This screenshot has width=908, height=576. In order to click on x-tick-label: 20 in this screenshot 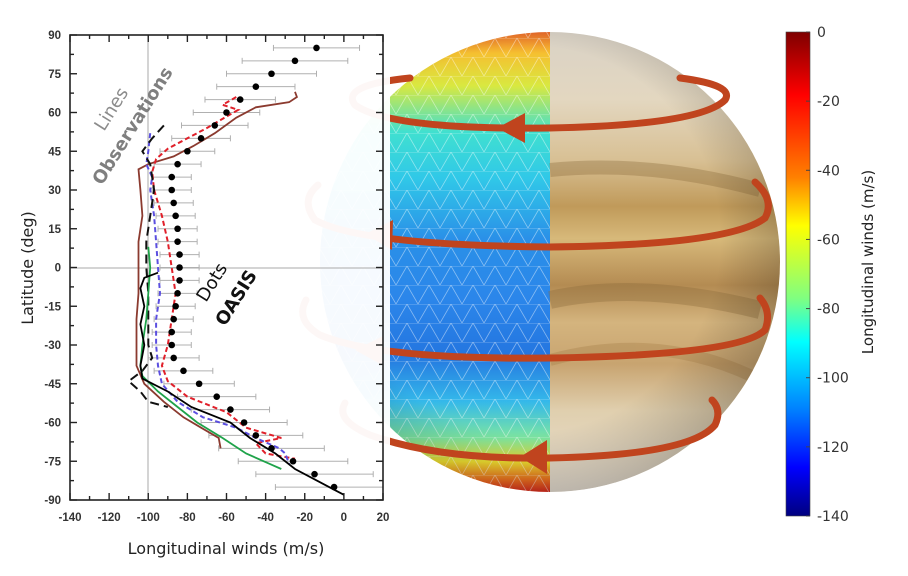, I will do `click(383, 518)`.